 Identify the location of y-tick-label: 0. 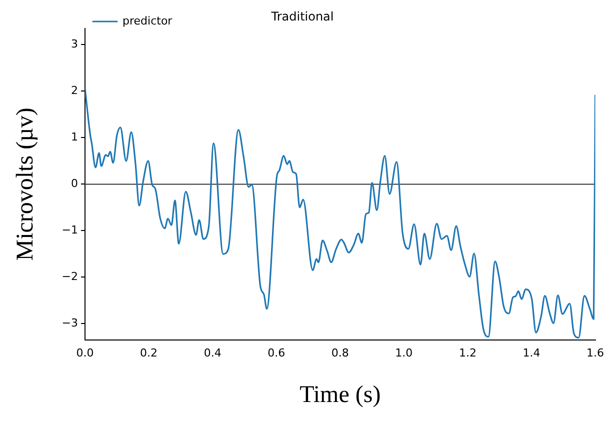
(74, 183).